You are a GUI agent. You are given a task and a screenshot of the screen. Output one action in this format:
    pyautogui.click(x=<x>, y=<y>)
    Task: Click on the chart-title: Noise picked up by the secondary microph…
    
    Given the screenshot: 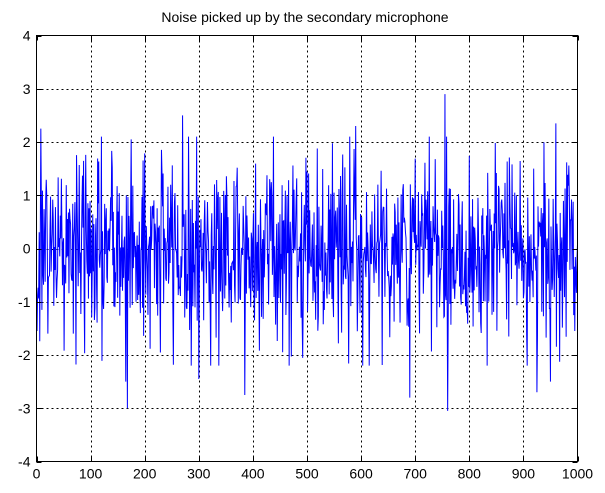 What is the action you would take?
    pyautogui.click(x=304, y=17)
    